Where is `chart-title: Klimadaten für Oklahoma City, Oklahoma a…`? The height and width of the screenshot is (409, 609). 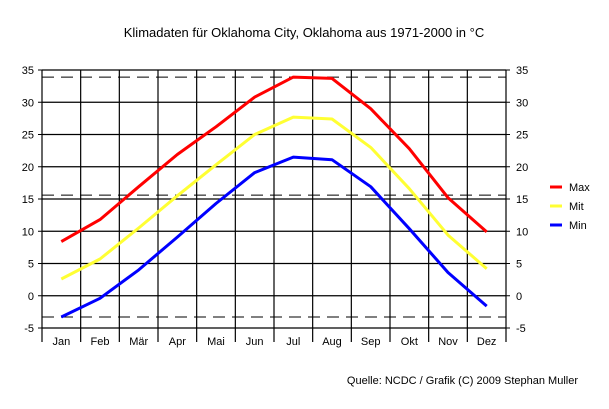
chart-title: Klimadaten für Oklahoma City, Oklahoma a… is located at coordinates (304, 32).